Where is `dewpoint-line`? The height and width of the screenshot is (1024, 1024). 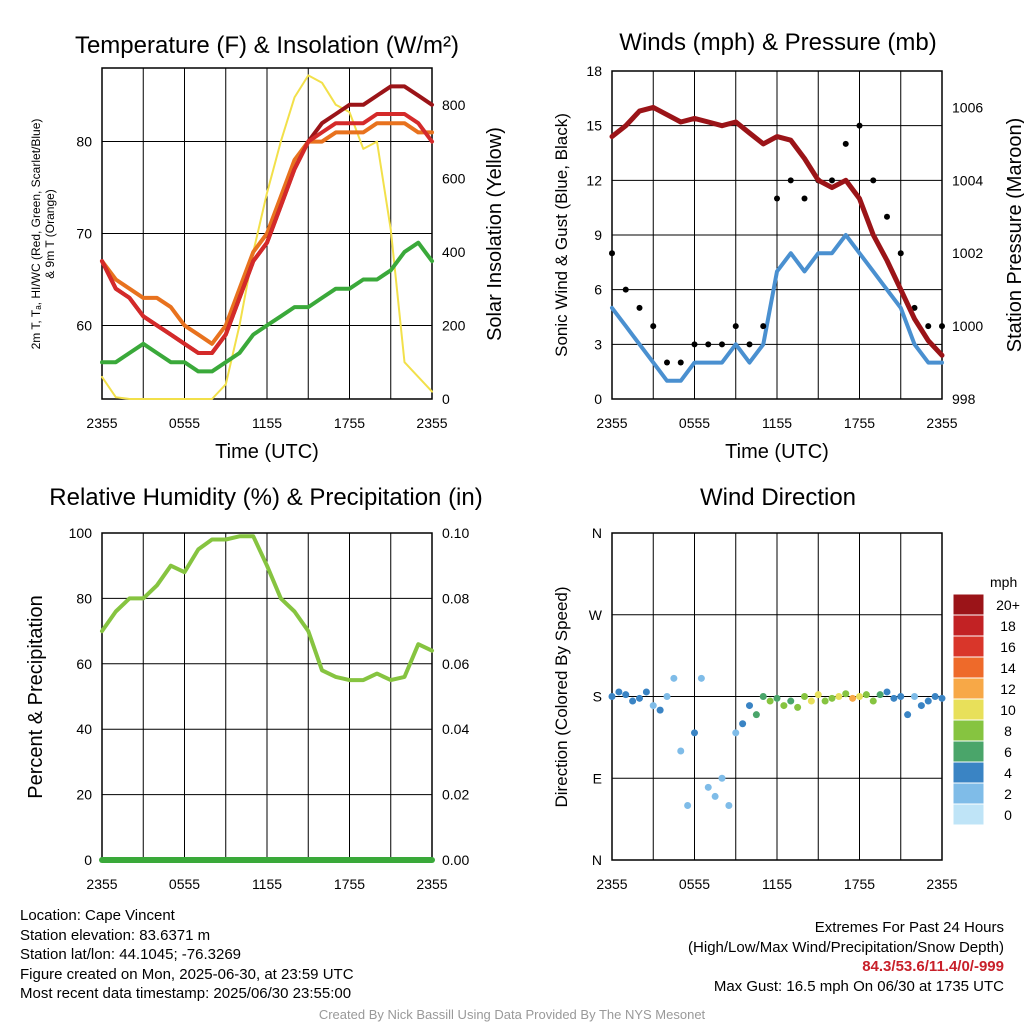
dewpoint-line is located at coordinates (267, 307).